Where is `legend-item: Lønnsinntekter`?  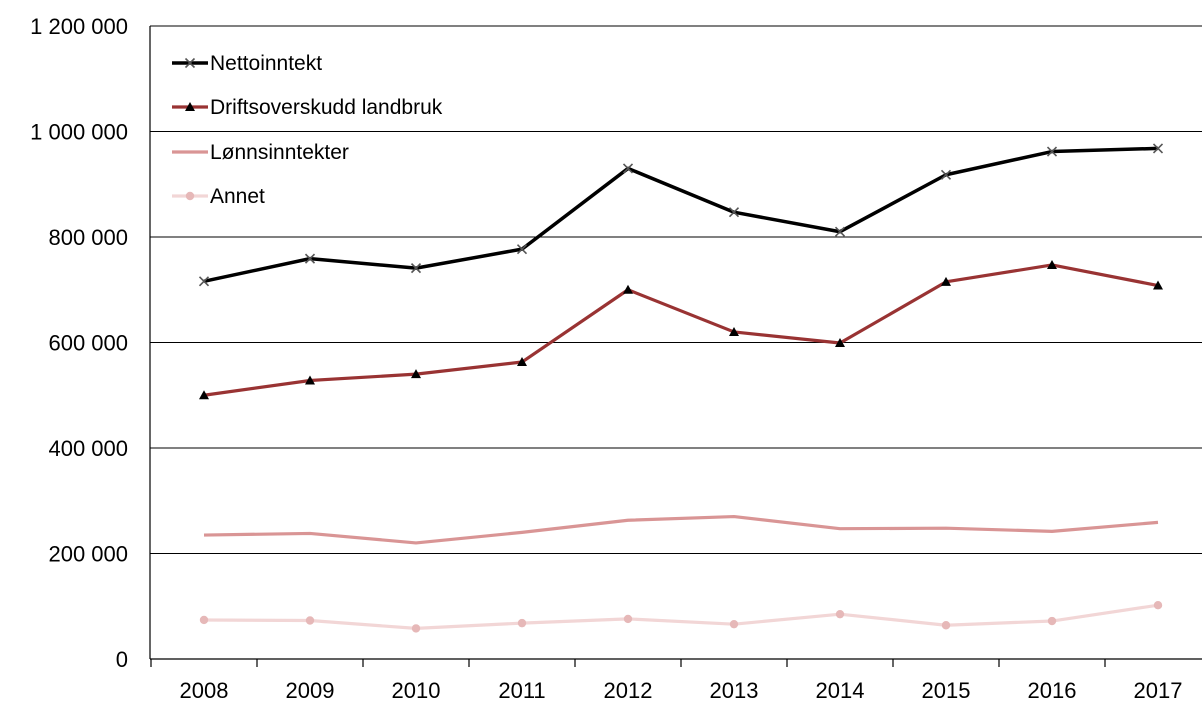 legend-item: Lønnsinntekter is located at coordinates (260, 152).